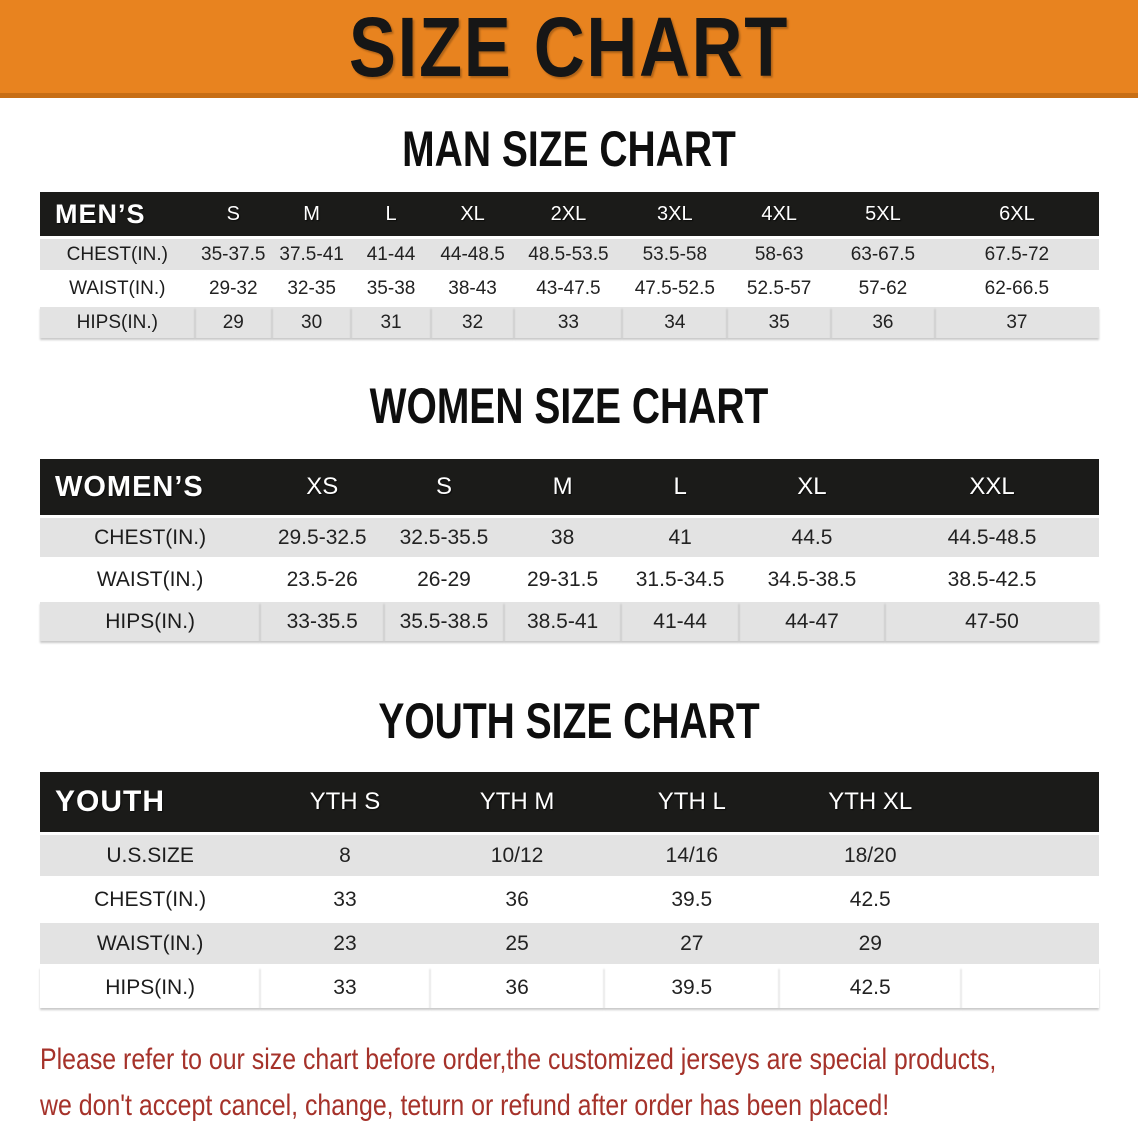 The height and width of the screenshot is (1132, 1138). Describe the element at coordinates (992, 537) in the screenshot. I see `size-value-cell: 44.5-48.5` at that location.